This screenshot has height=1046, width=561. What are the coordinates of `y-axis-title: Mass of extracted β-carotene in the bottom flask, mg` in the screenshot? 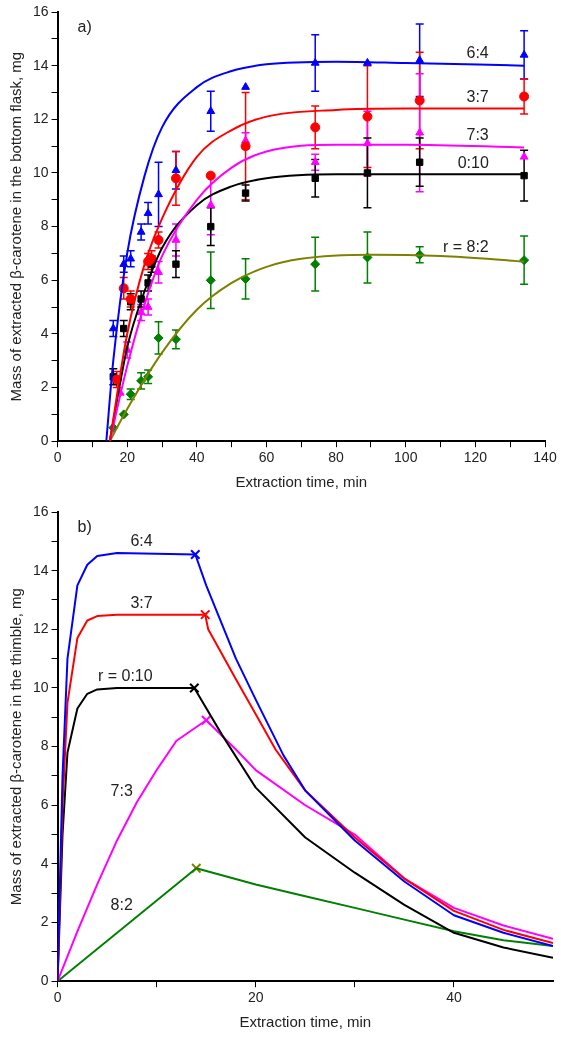 It's located at (16, 226).